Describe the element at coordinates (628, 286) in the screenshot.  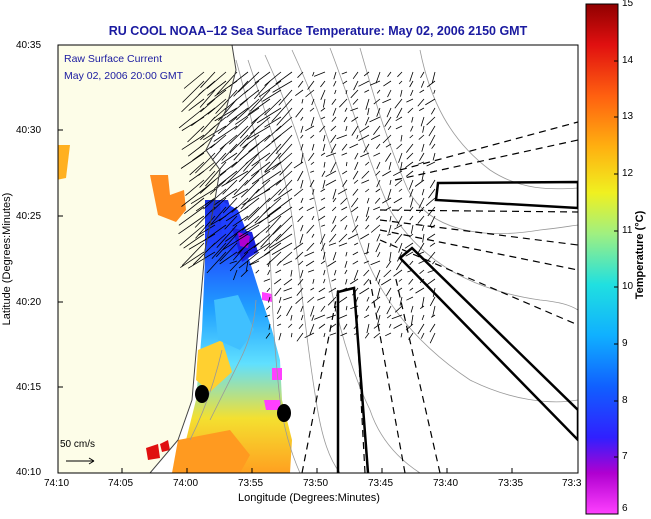
I see `colorbar-tick-label: 10` at that location.